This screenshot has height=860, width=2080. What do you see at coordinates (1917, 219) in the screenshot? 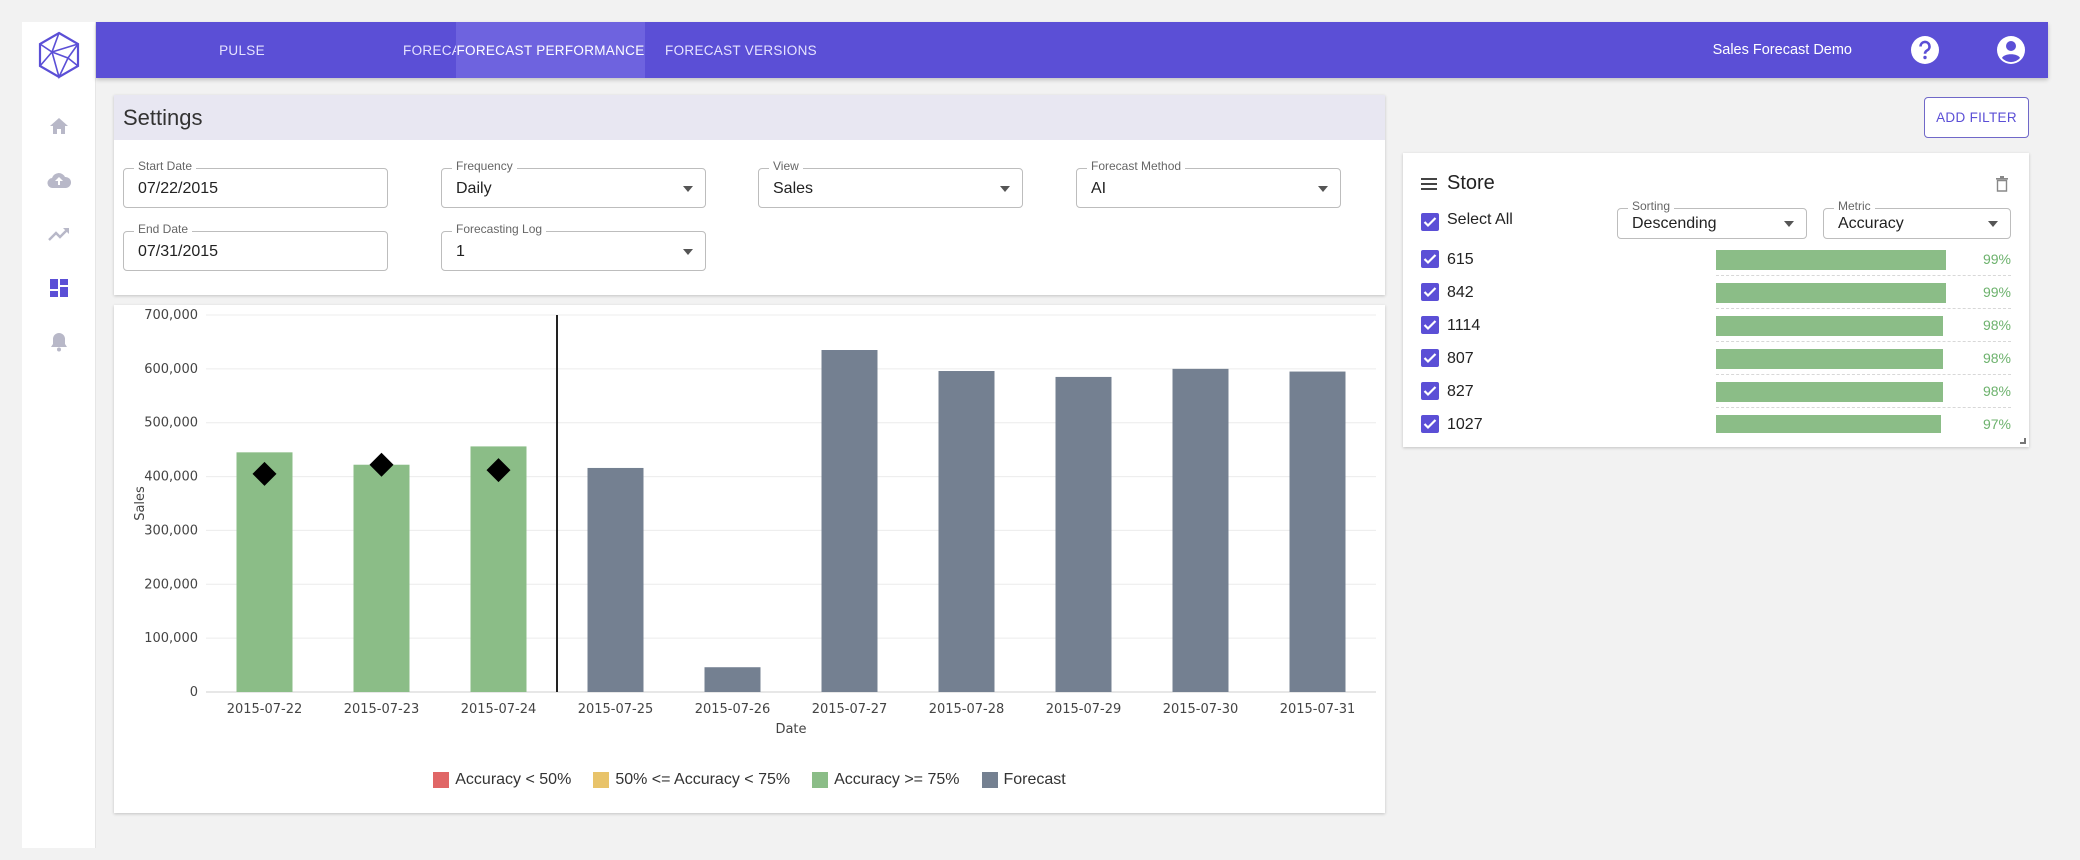
I see `metric-select: Metric Accuracy` at bounding box center [1917, 219].